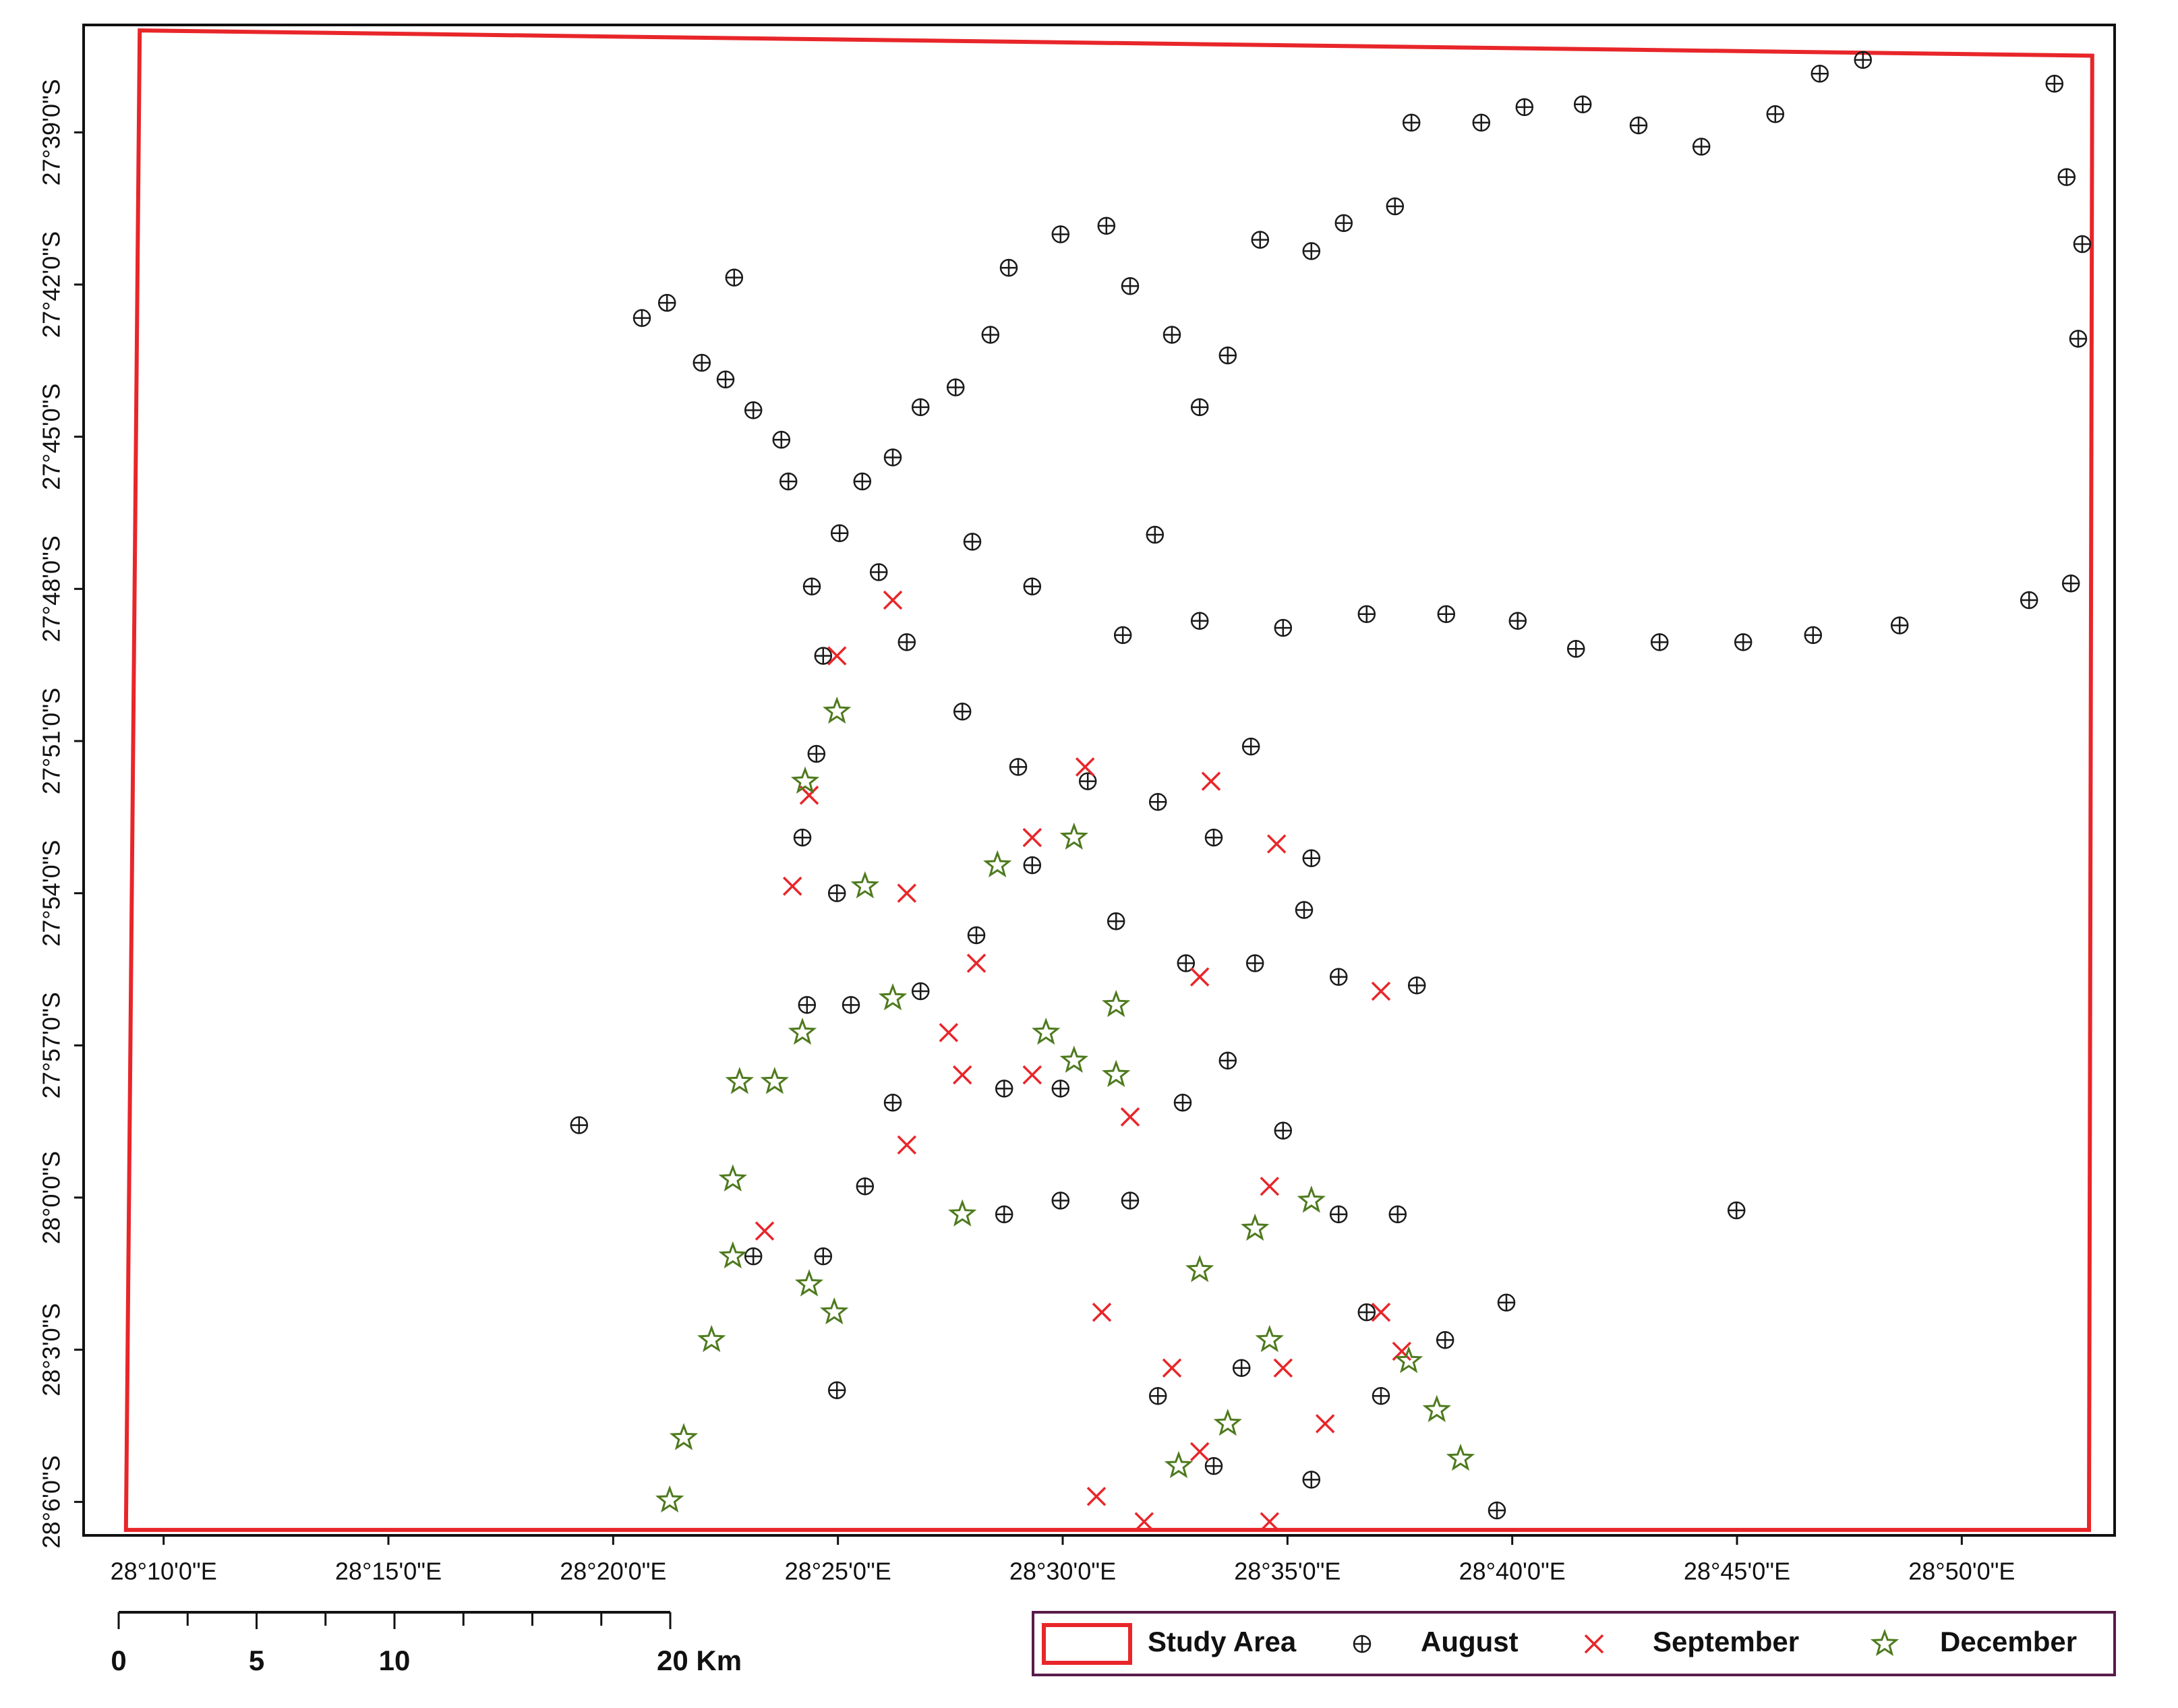 The image size is (2178, 1708). I want to click on x-tick-label: 28°25'0"E, so click(838, 1571).